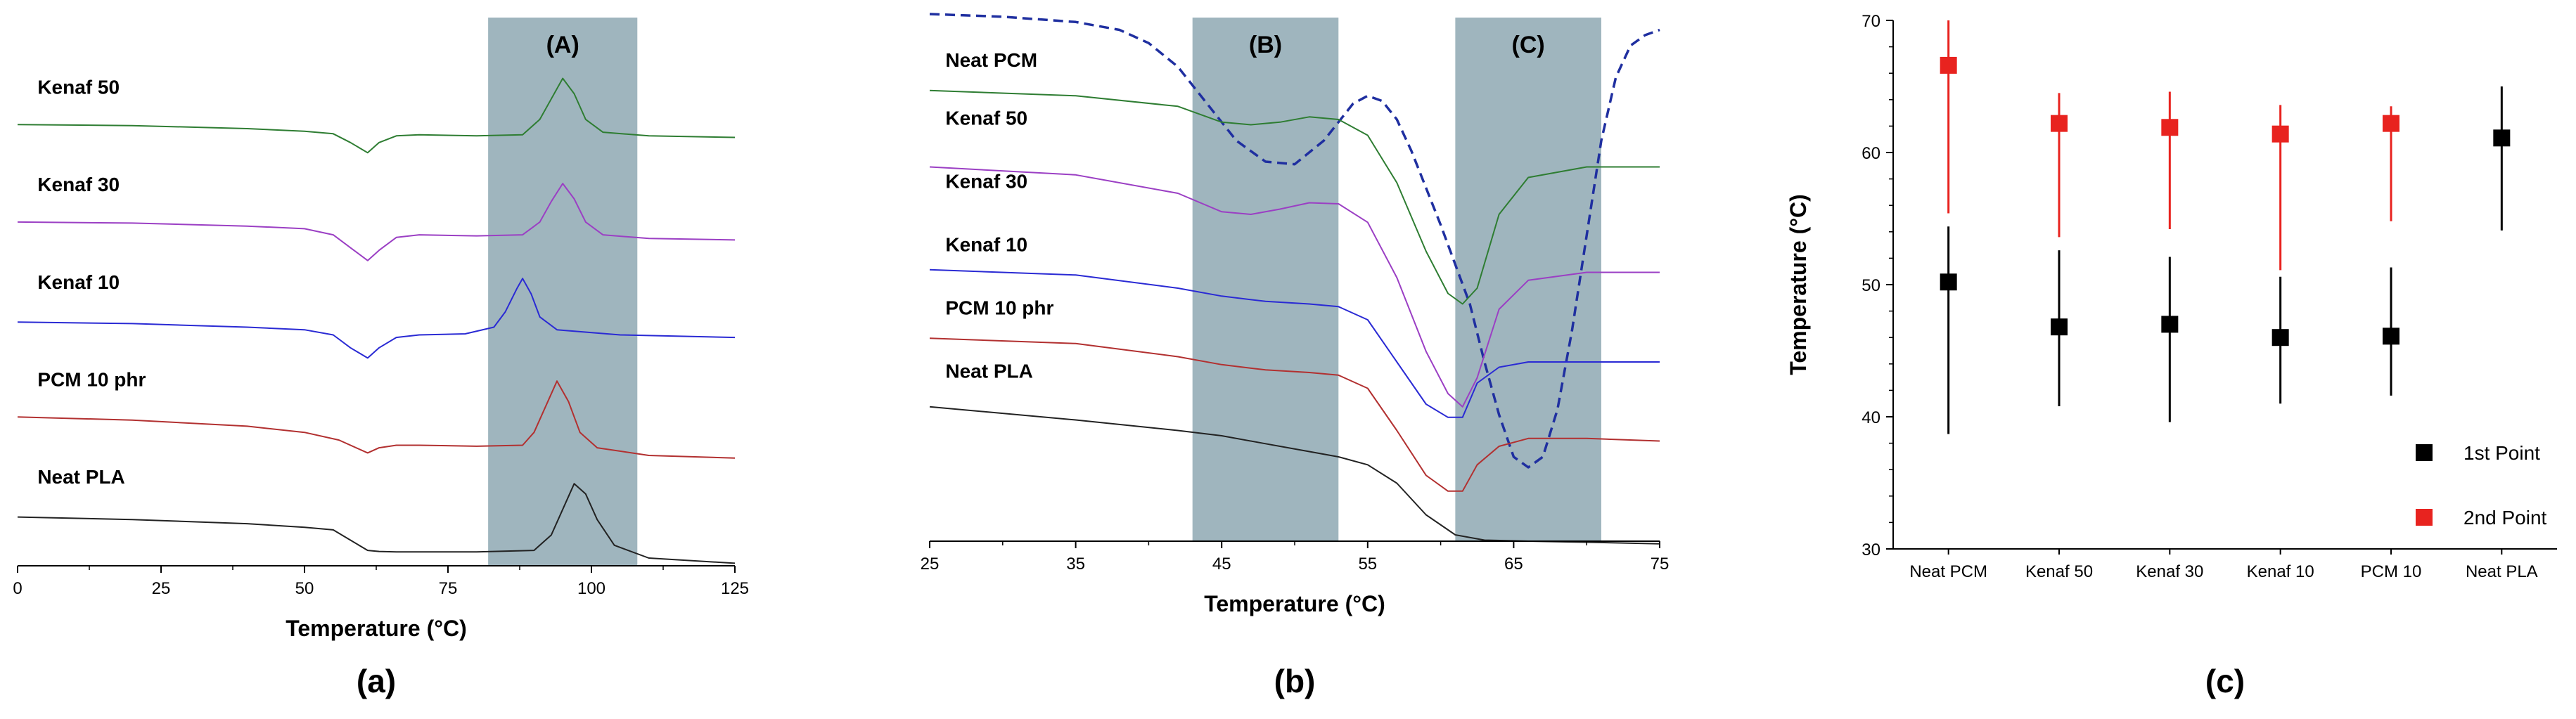 Image resolution: width=2576 pixels, height=719 pixels. Describe the element at coordinates (80, 477) in the screenshot. I see `chart-a-label-neat-pla: Neat PLA` at that location.